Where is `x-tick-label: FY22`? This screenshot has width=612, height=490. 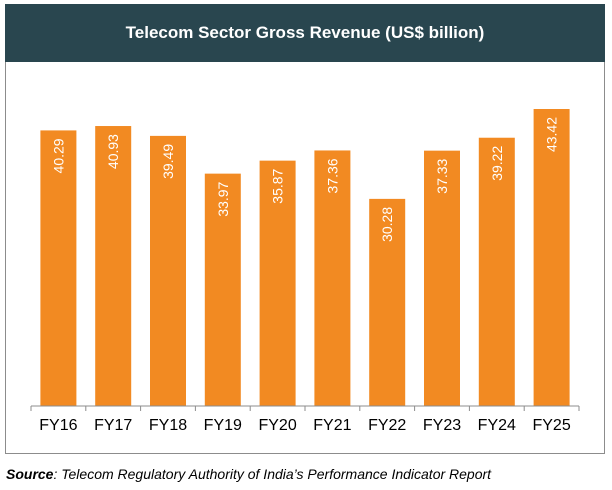 x-tick-label: FY22 is located at coordinates (387, 425).